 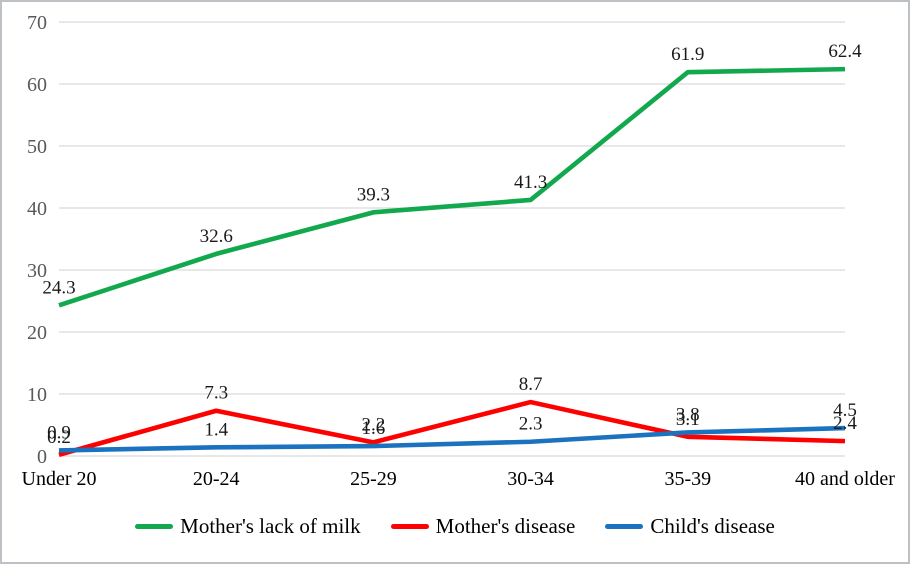 What do you see at coordinates (216, 393) in the screenshot?
I see `data-label: 7.3` at bounding box center [216, 393].